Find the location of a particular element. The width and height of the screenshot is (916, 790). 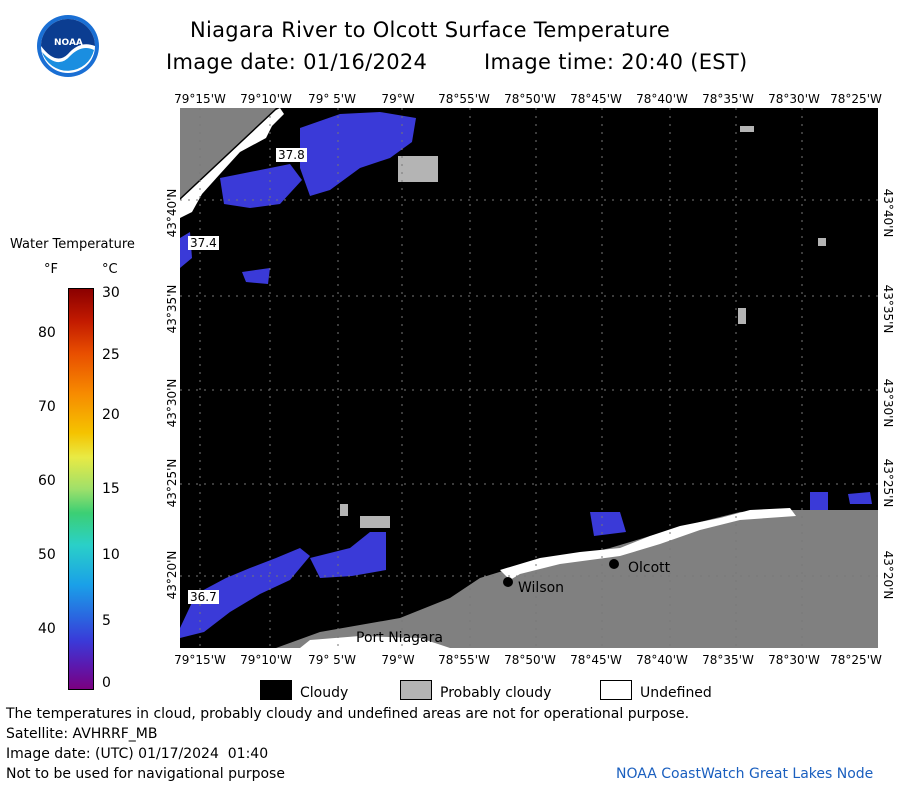

colorbar-f-tick: 60 is located at coordinates (47, 481).